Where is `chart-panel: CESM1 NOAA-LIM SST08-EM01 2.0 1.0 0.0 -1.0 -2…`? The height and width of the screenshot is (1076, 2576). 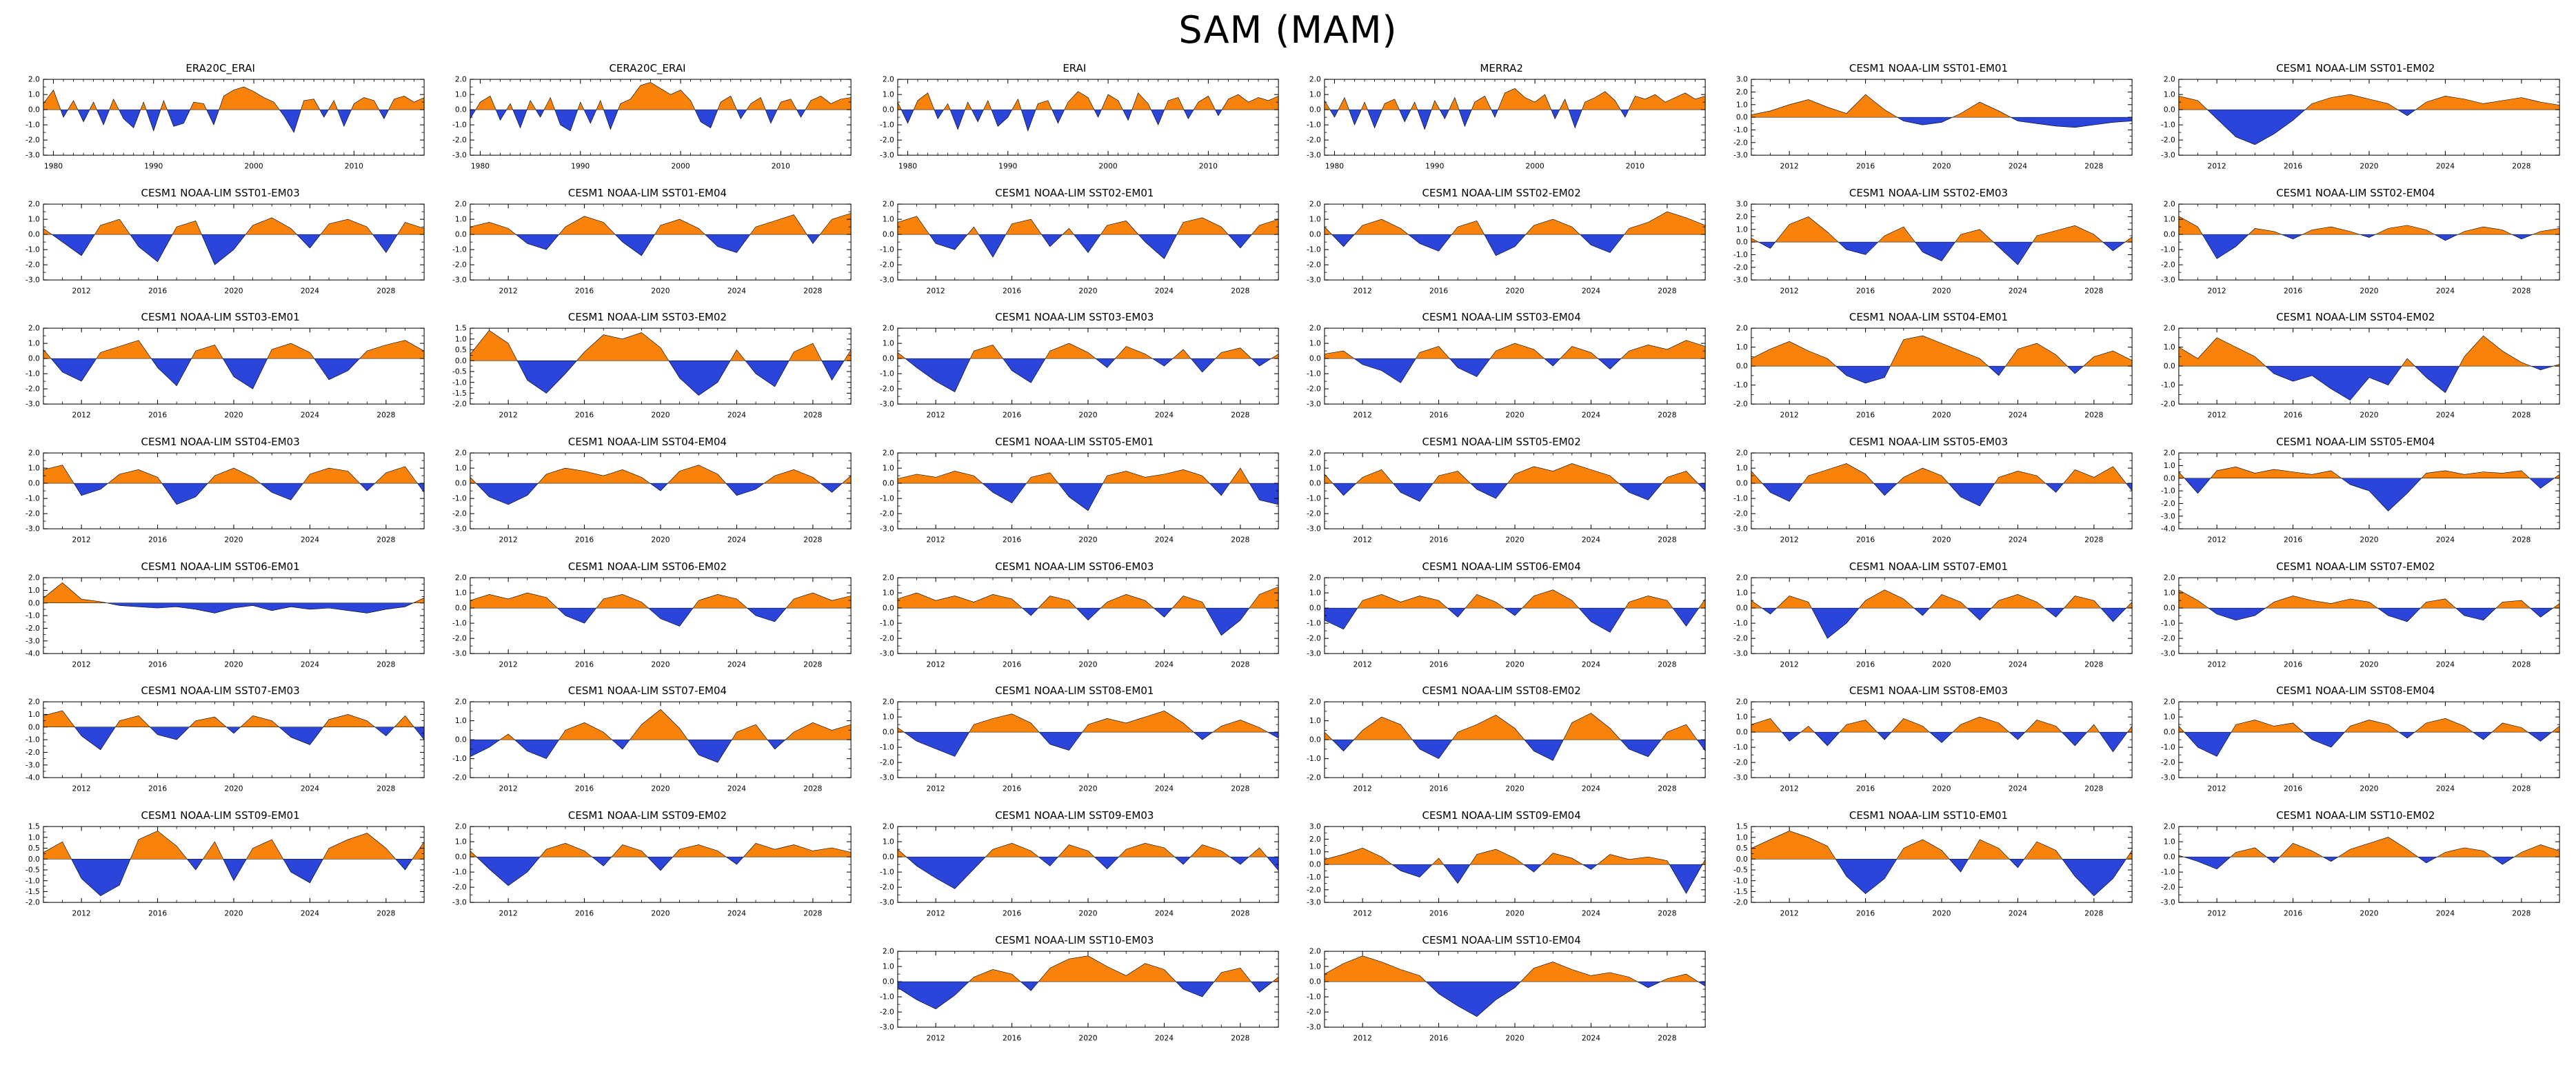
chart-panel: CESM1 NOAA-LIM SST08-EM01 2.0 1.0 0.0 -1.0 -2… is located at coordinates (1074, 741).